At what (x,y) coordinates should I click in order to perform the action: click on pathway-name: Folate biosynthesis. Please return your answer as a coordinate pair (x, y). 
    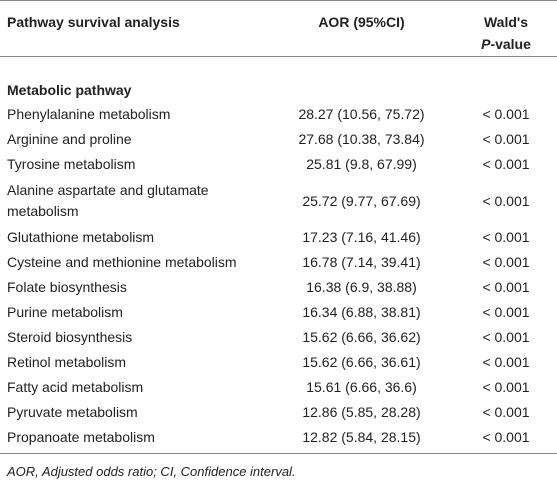
    Looking at the image, I should click on (67, 287).